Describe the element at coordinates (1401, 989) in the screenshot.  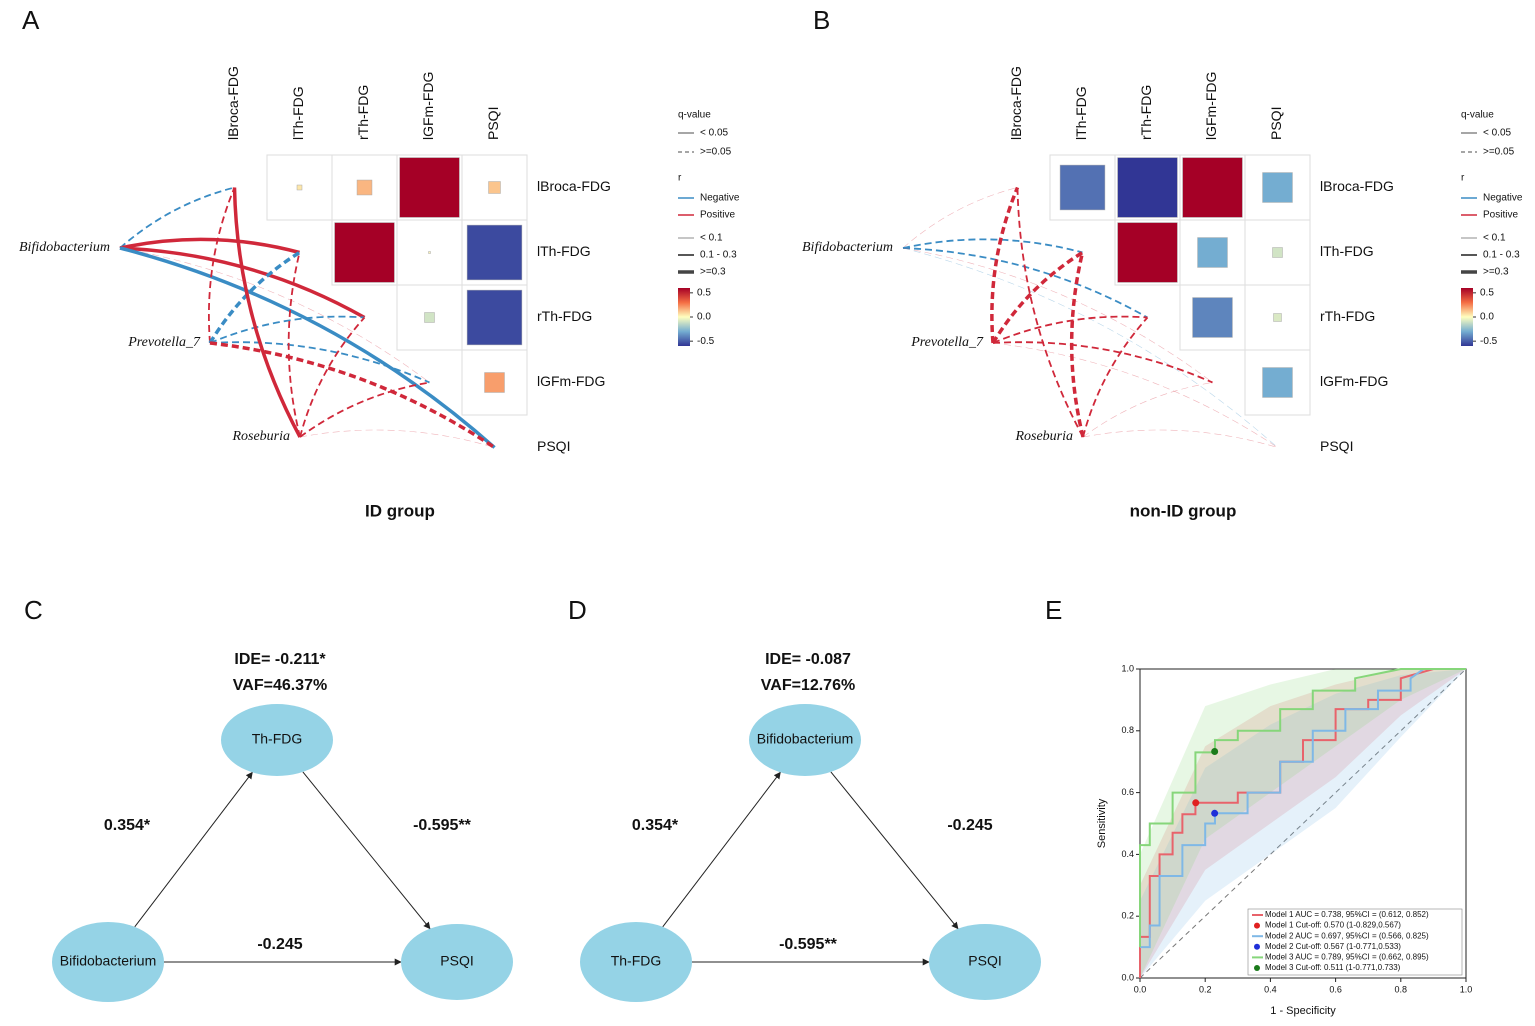
I see `x-tick-label: 0.8` at that location.